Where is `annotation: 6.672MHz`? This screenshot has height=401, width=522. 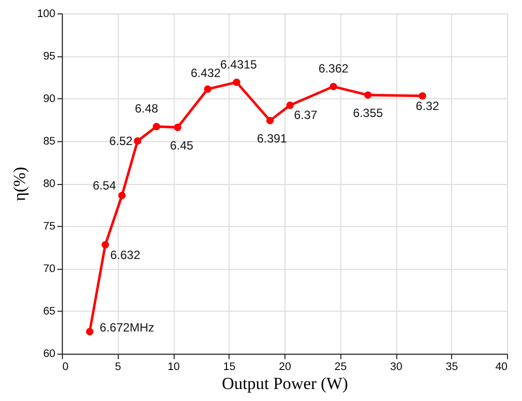
annotation: 6.672MHz is located at coordinates (127, 327).